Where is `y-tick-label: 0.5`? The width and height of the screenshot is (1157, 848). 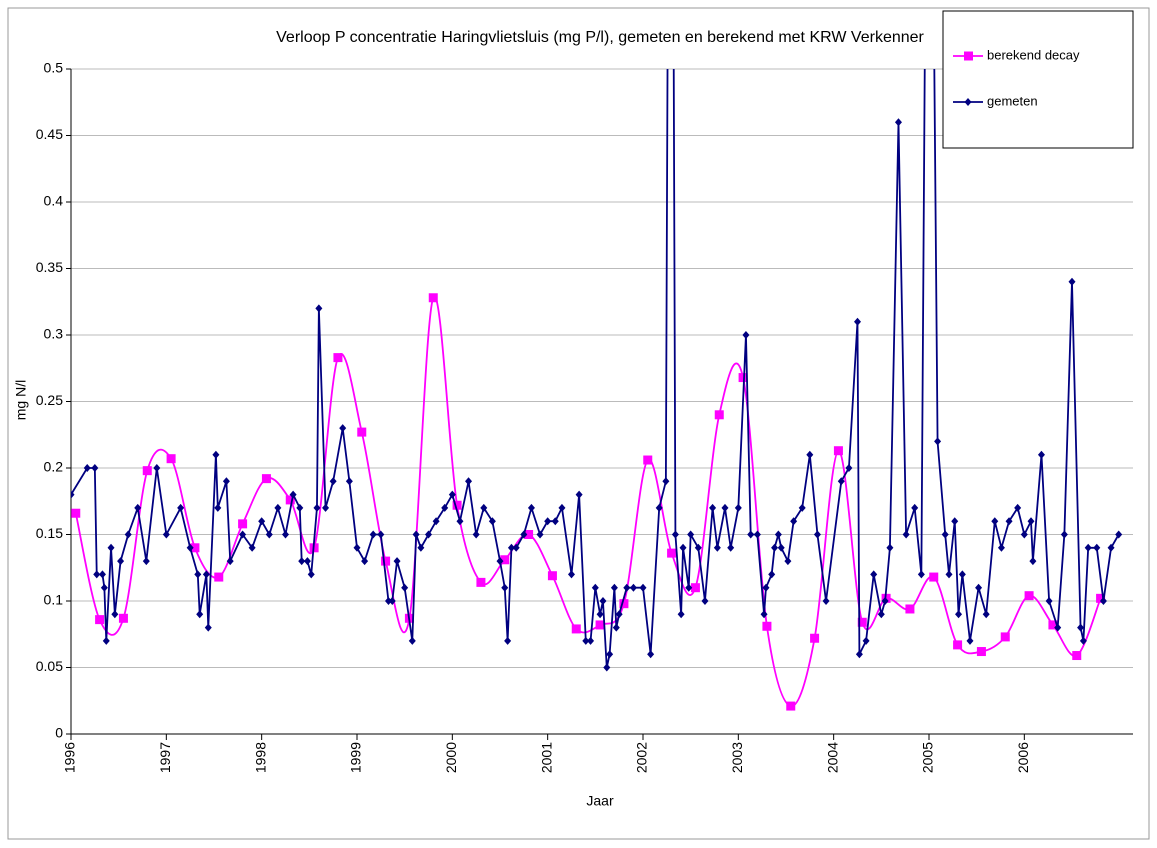
y-tick-label: 0.5 is located at coordinates (54, 68).